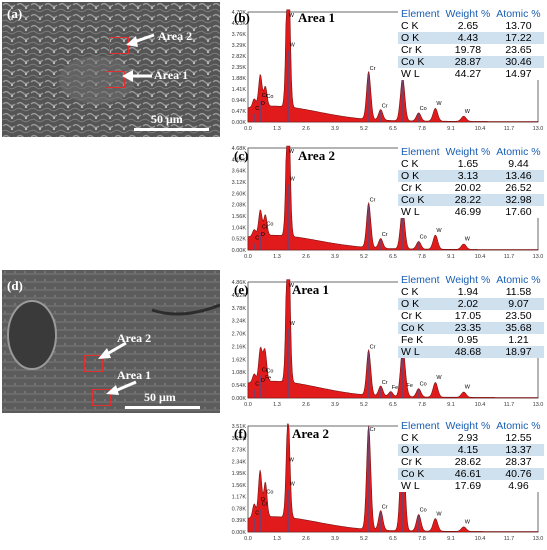  Describe the element at coordinates (518, 304) in the screenshot. I see `table-cell-atomic: 9.07` at that location.